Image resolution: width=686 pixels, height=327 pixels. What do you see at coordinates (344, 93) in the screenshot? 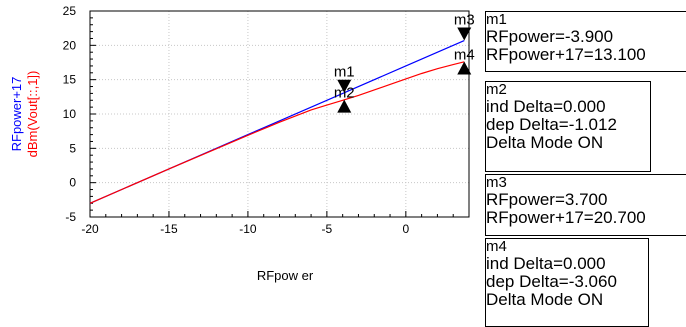
I see `marker-m2-label: m2` at bounding box center [344, 93].